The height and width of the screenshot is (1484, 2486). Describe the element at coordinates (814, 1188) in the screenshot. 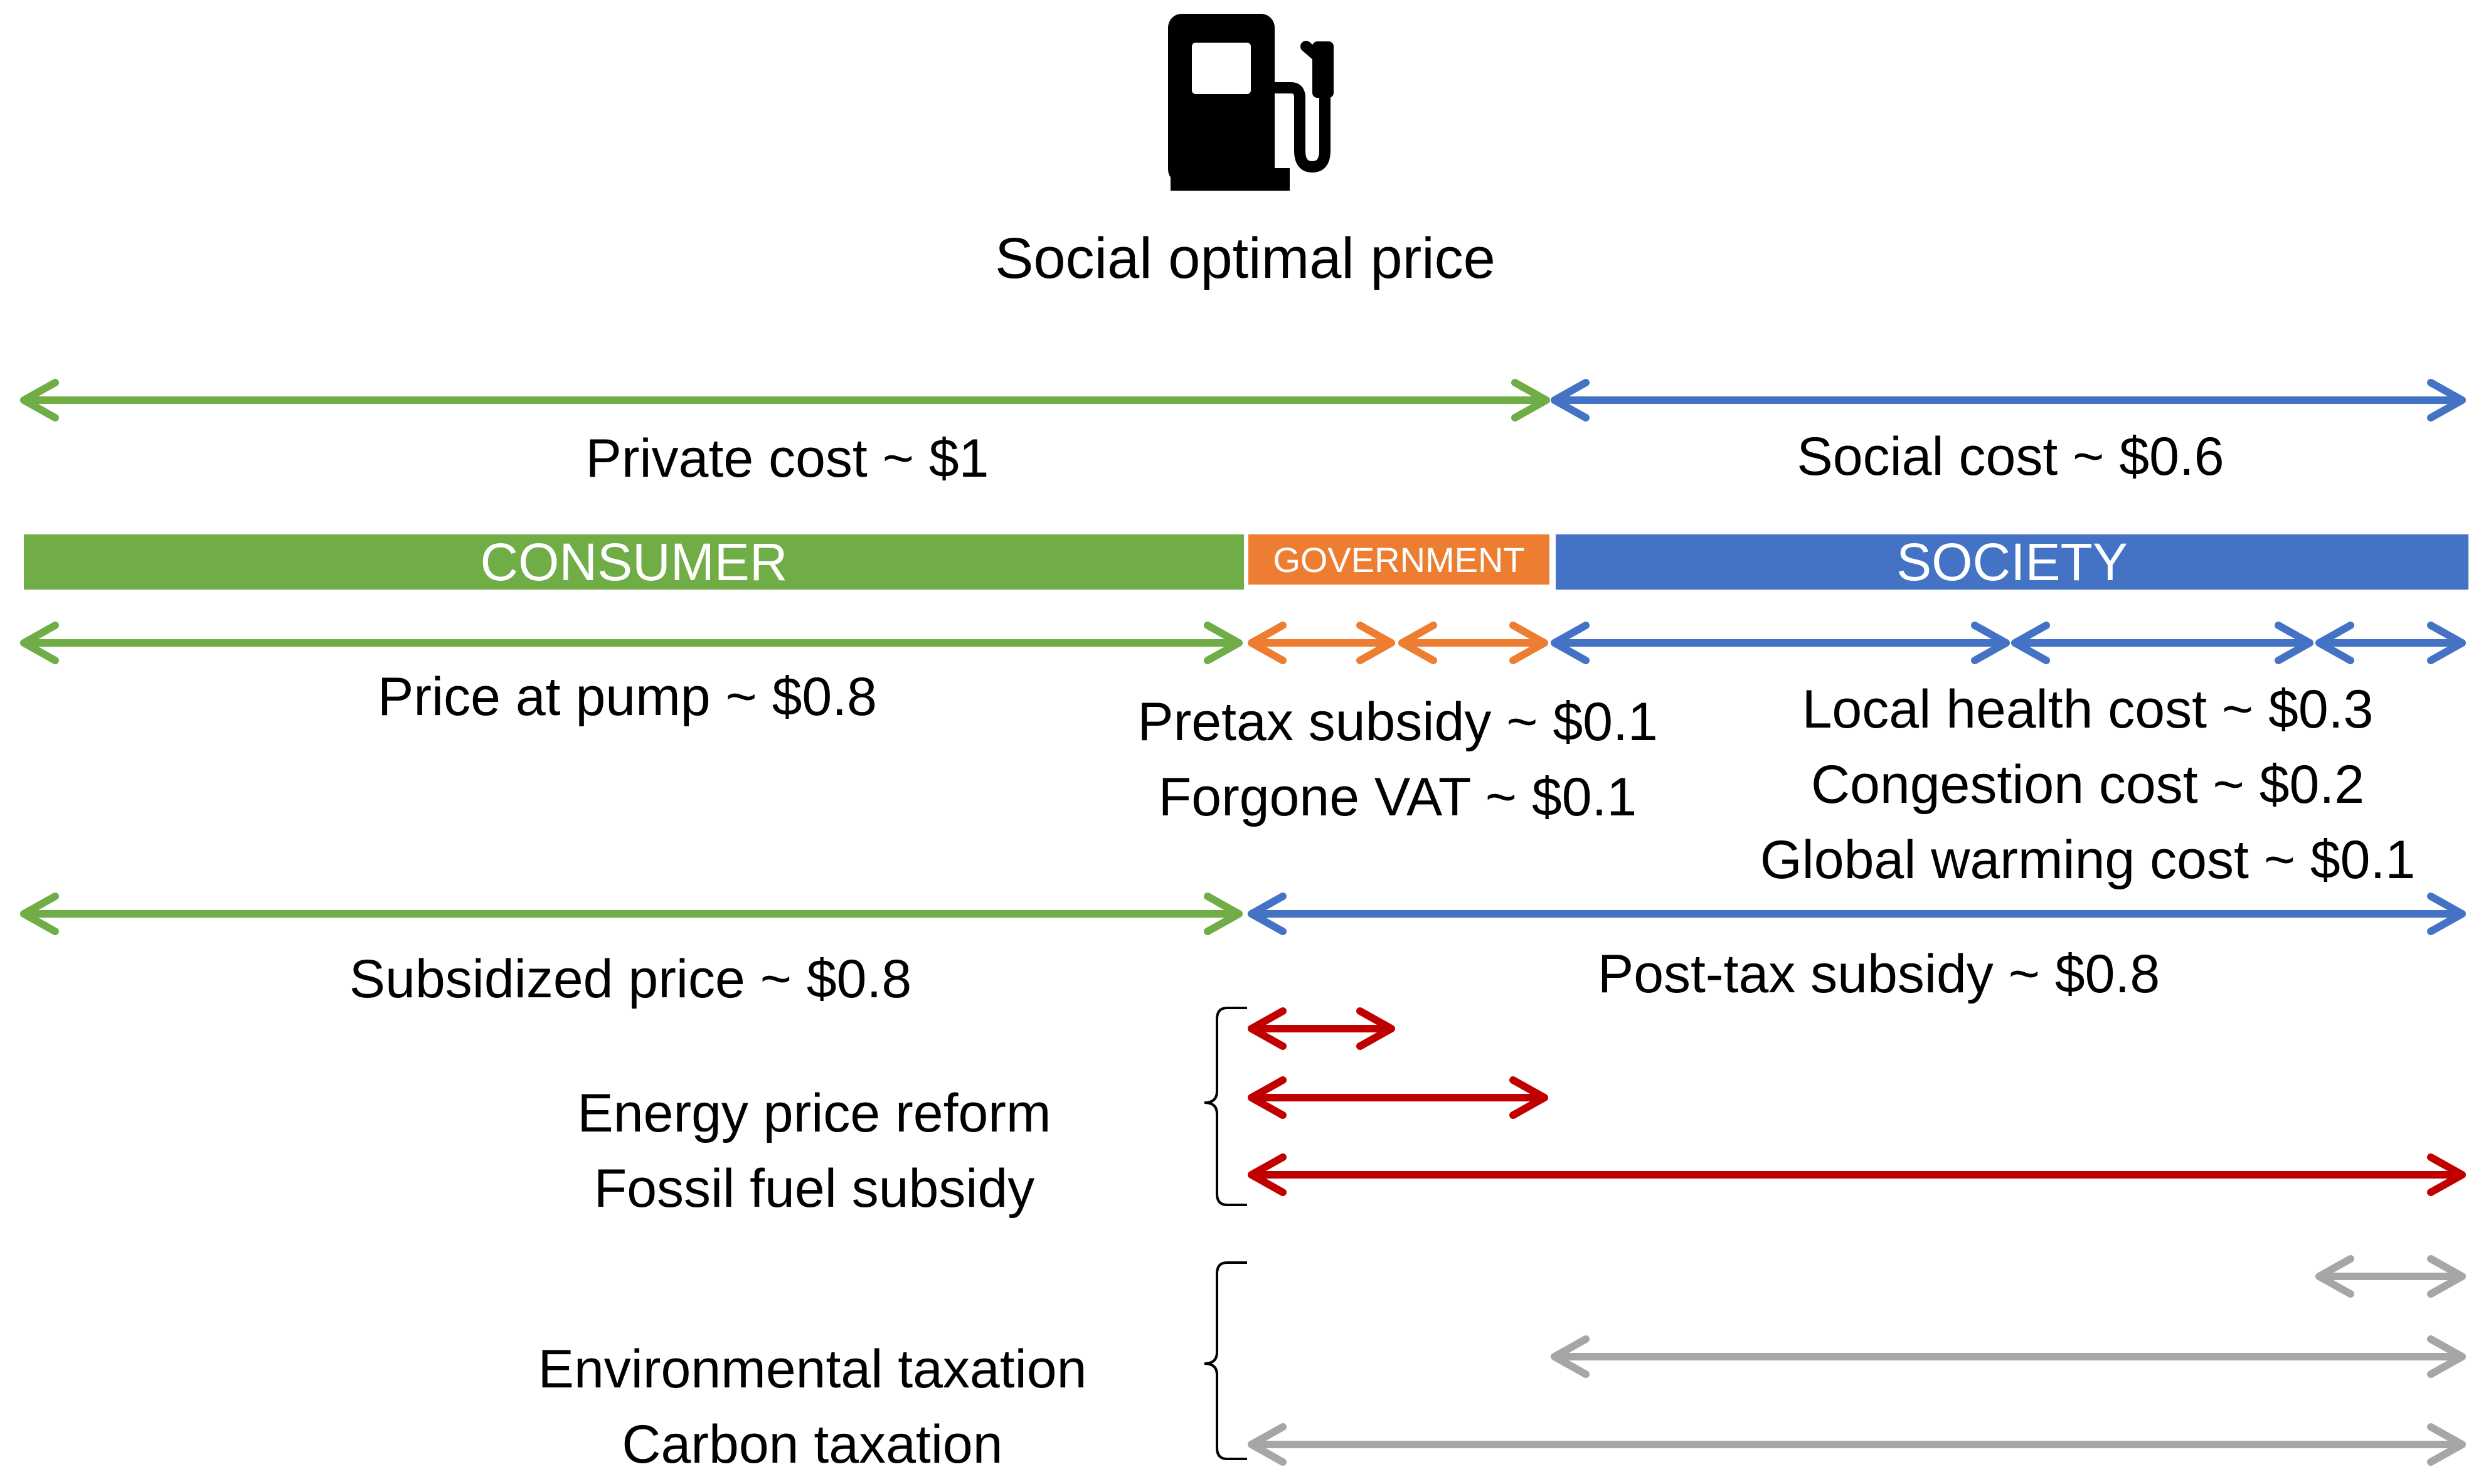

I see `fossil-fuel-subsidy-label: Fossil fuel subsidy` at that location.